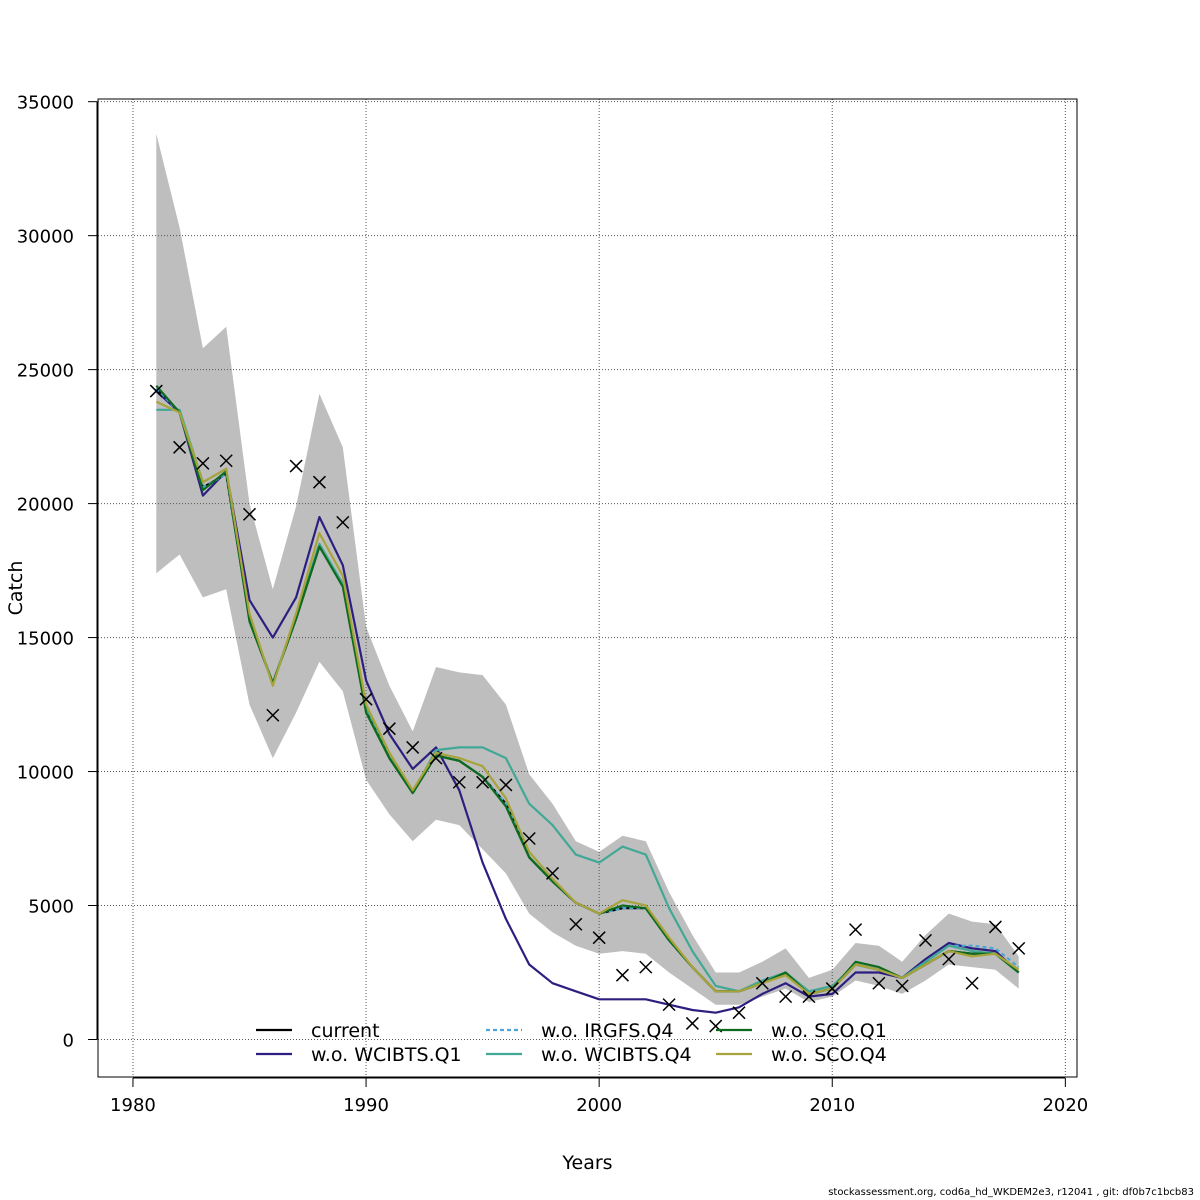  I want to click on x-tick-label: 1990, so click(366, 1105).